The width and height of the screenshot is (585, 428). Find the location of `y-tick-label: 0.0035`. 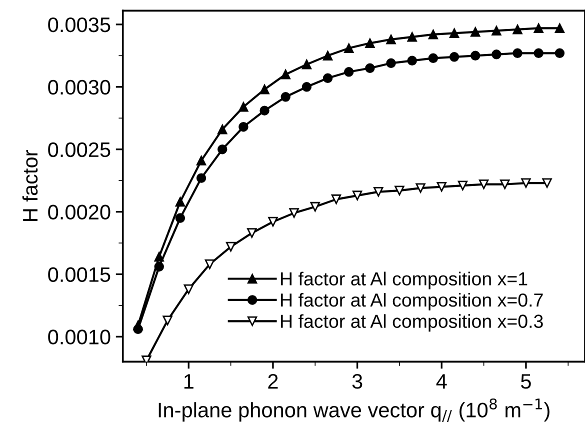

y-tick-label: 0.0035 is located at coordinates (79, 24).